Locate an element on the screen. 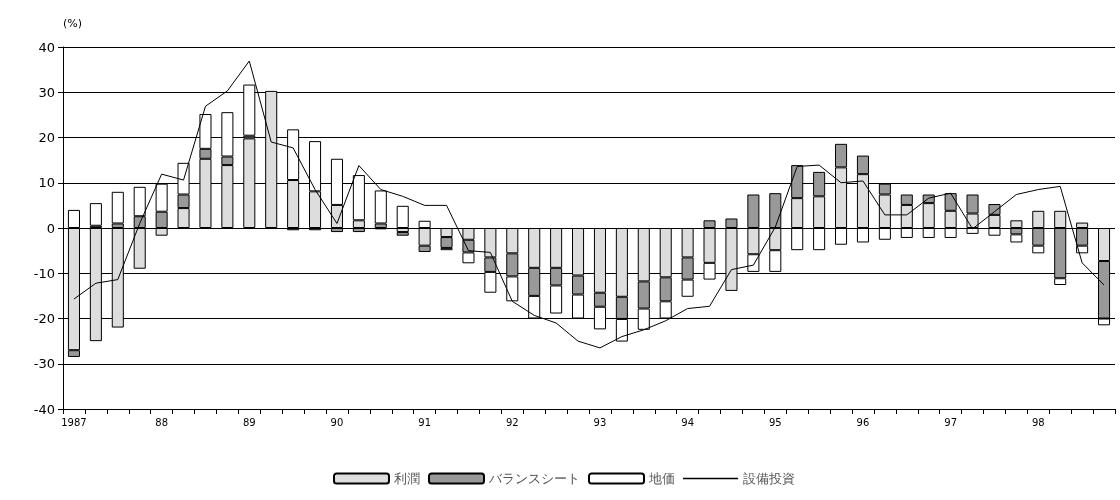 Image resolution: width=1120 pixels, height=500 pixels. x-tick-label: 98 is located at coordinates (1038, 422).